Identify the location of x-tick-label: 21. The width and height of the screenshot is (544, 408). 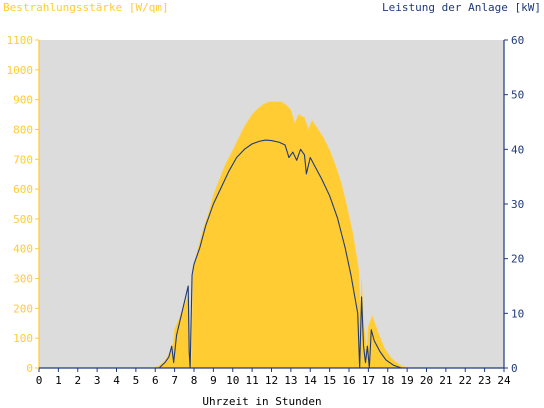
(445, 380).